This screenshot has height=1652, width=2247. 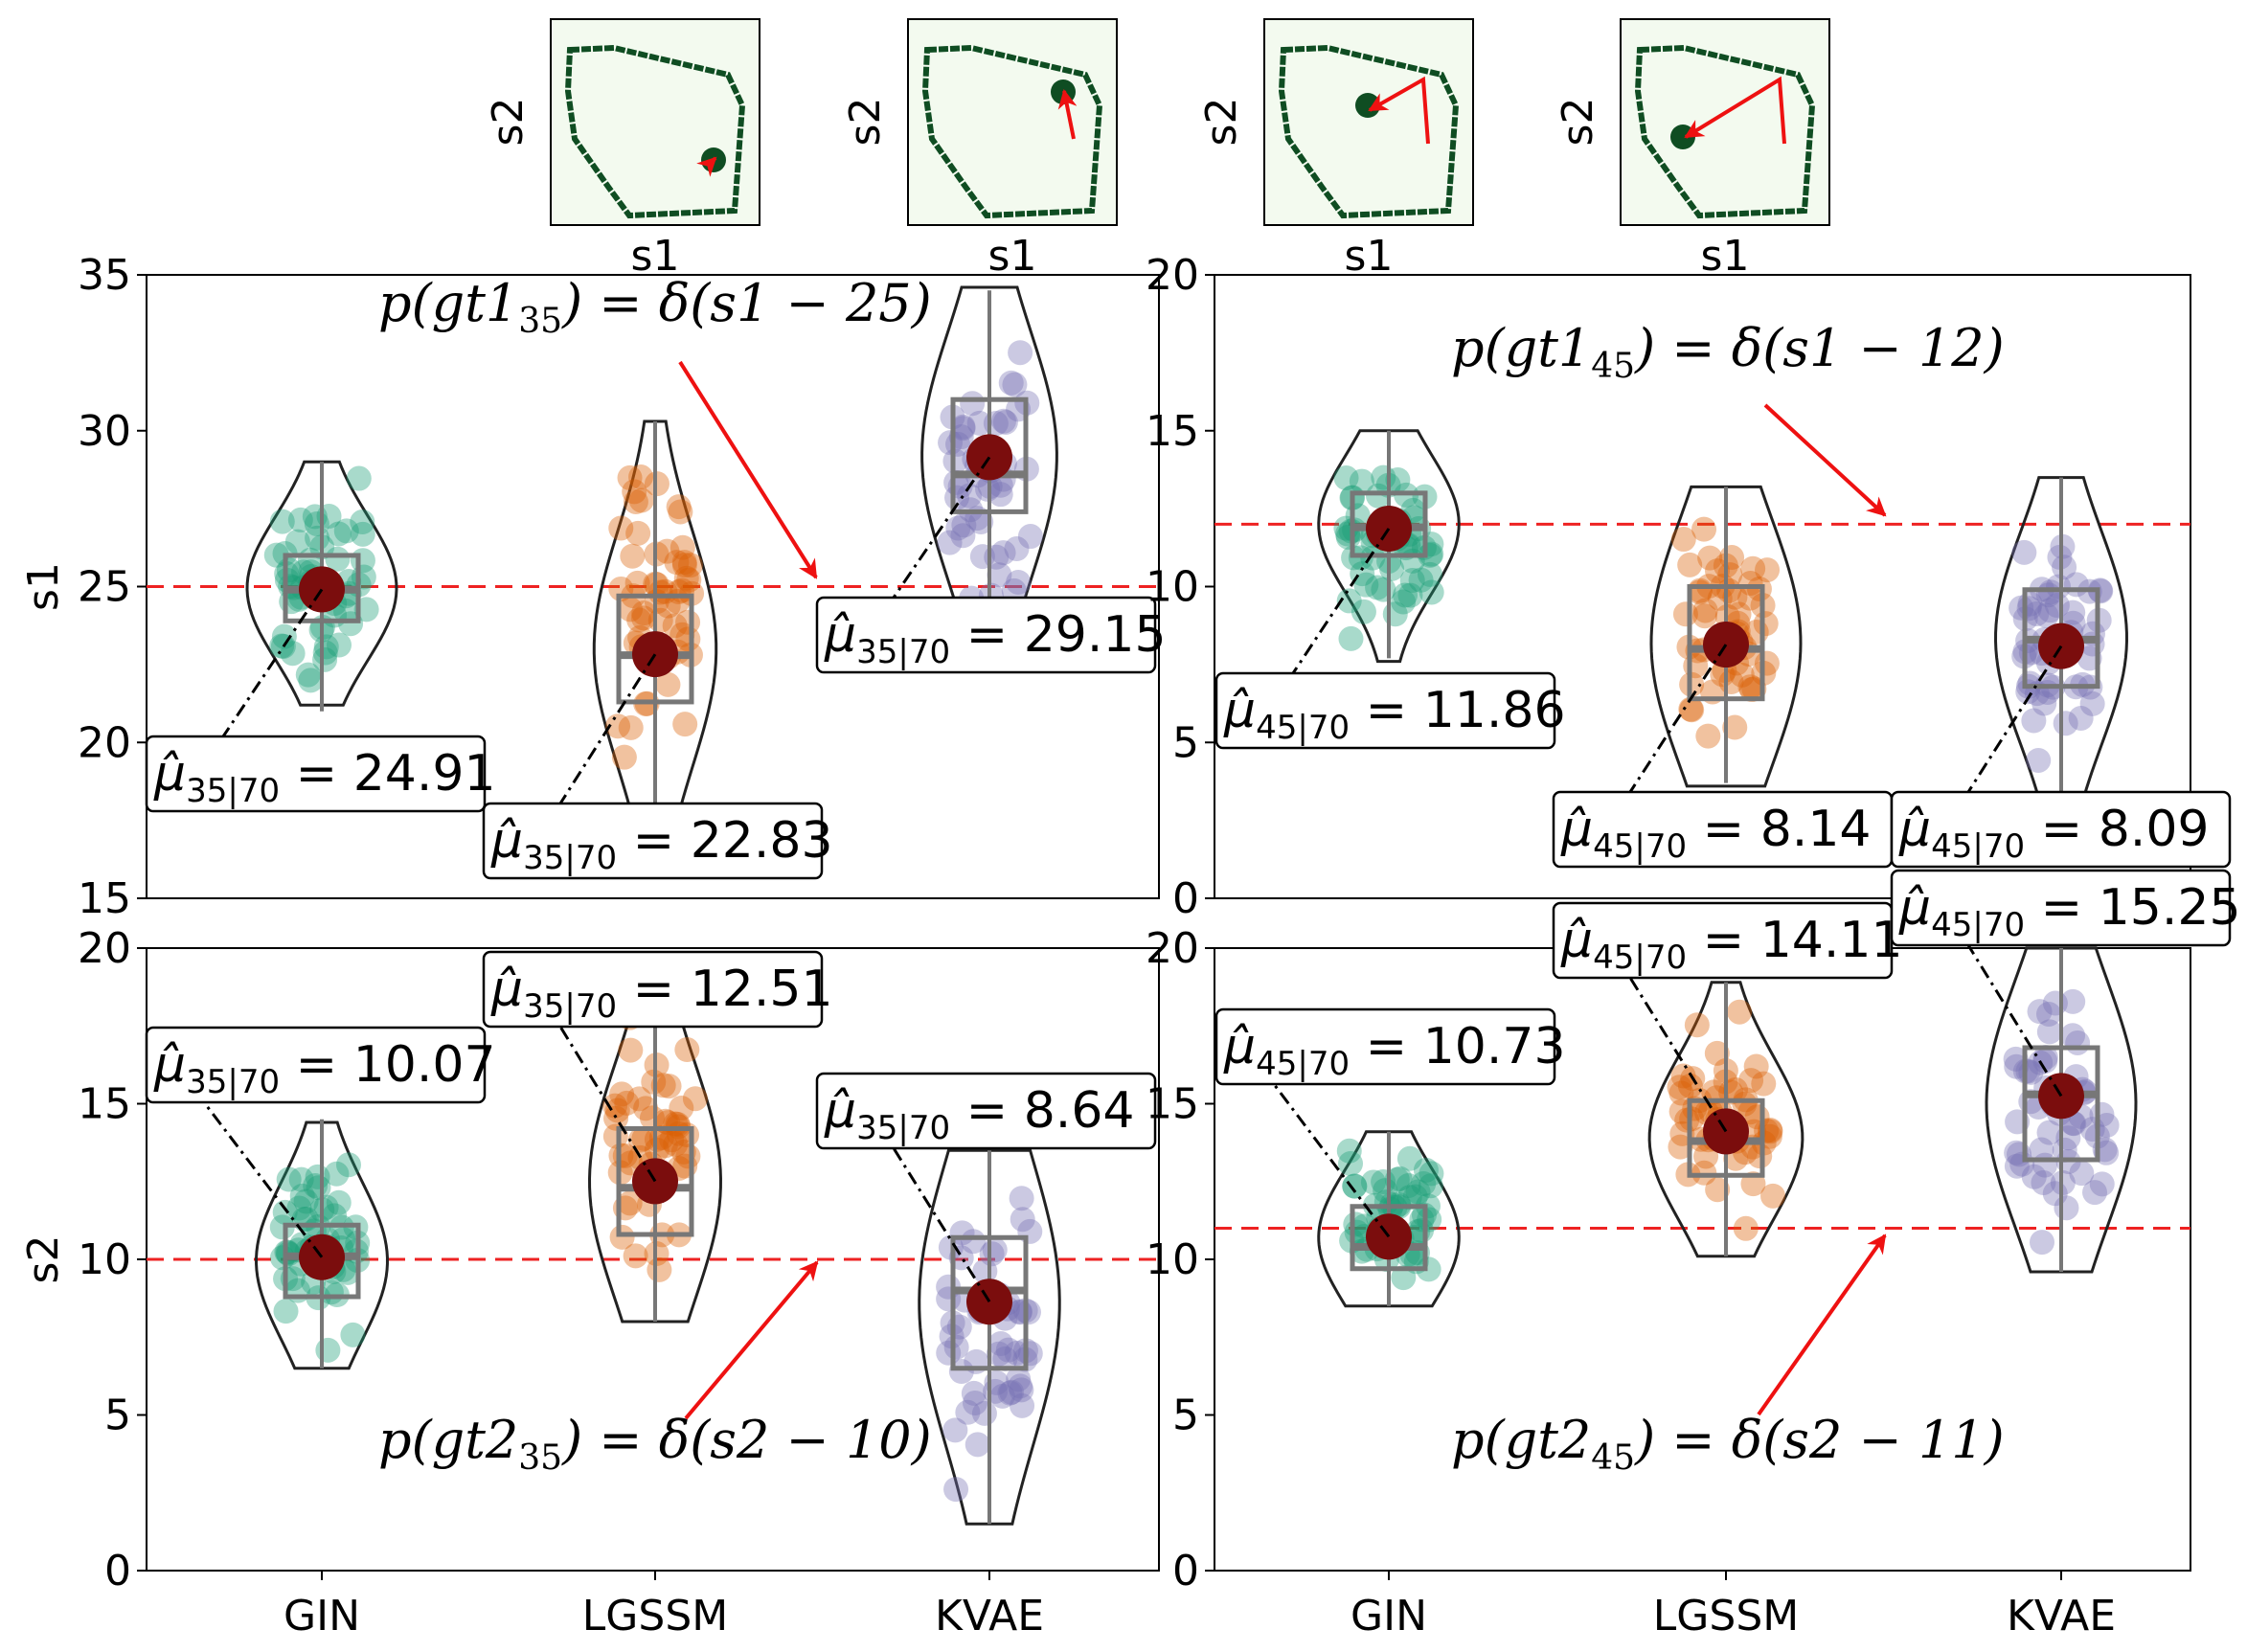 I want to click on mean-connector, so click(x=942, y=528).